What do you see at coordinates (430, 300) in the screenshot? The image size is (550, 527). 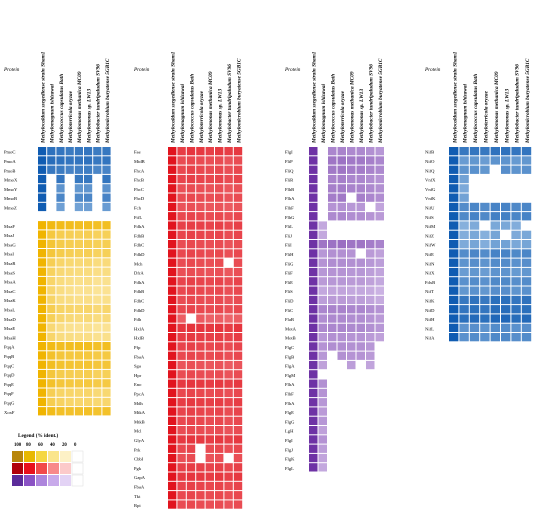 I see `protein-label: NifK` at bounding box center [430, 300].